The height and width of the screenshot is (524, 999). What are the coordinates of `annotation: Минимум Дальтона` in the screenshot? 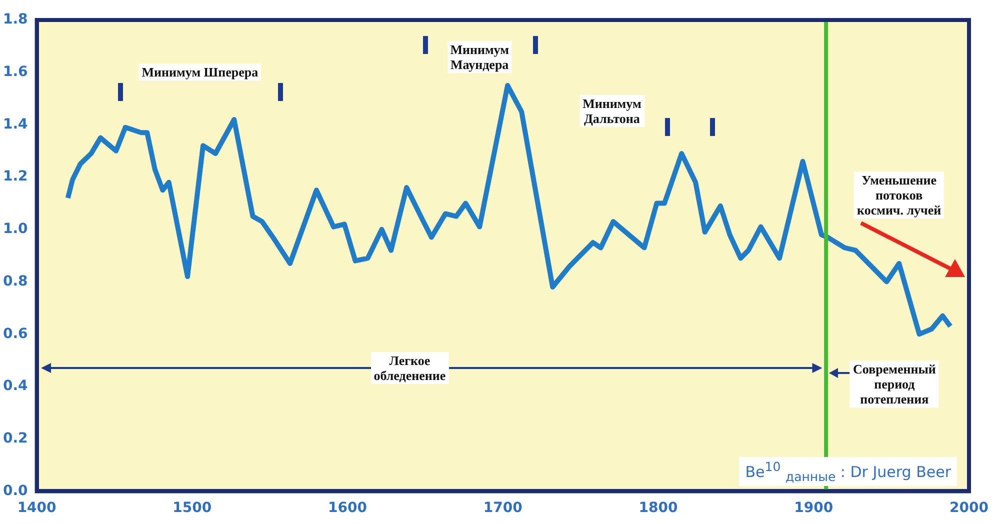 It's located at (612, 111).